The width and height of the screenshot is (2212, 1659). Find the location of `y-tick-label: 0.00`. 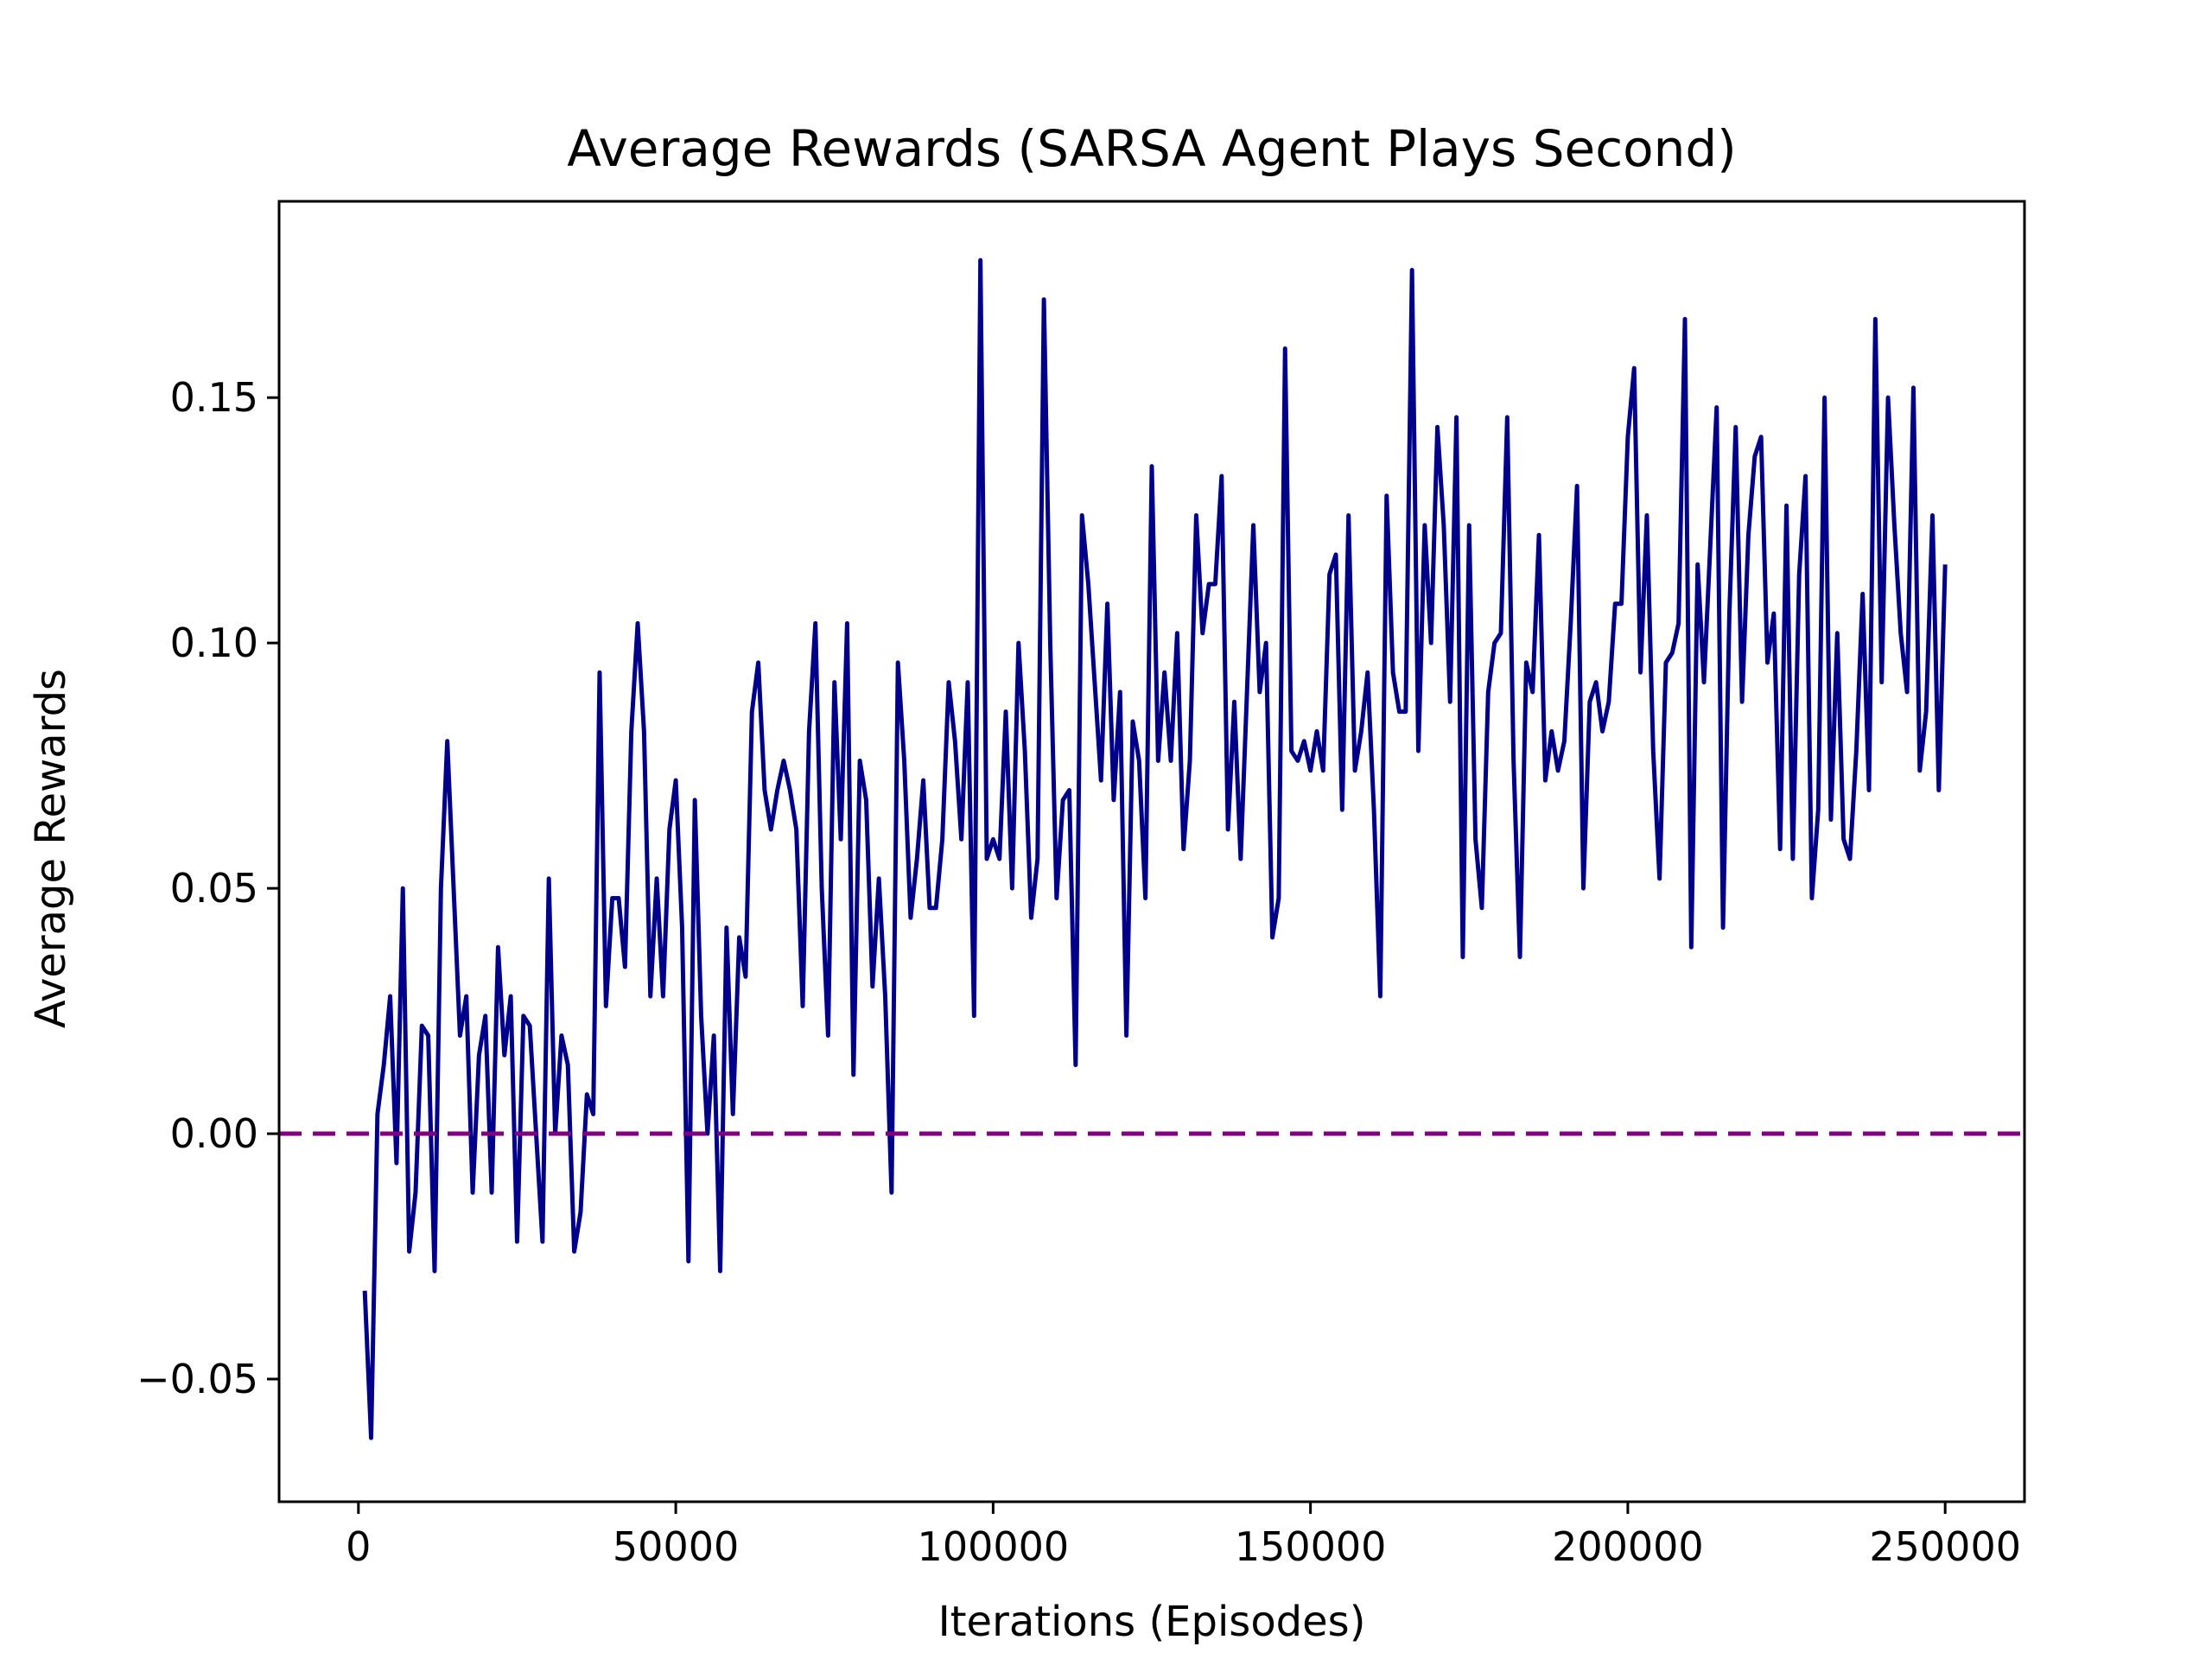

y-tick-label: 0.00 is located at coordinates (214, 1133).